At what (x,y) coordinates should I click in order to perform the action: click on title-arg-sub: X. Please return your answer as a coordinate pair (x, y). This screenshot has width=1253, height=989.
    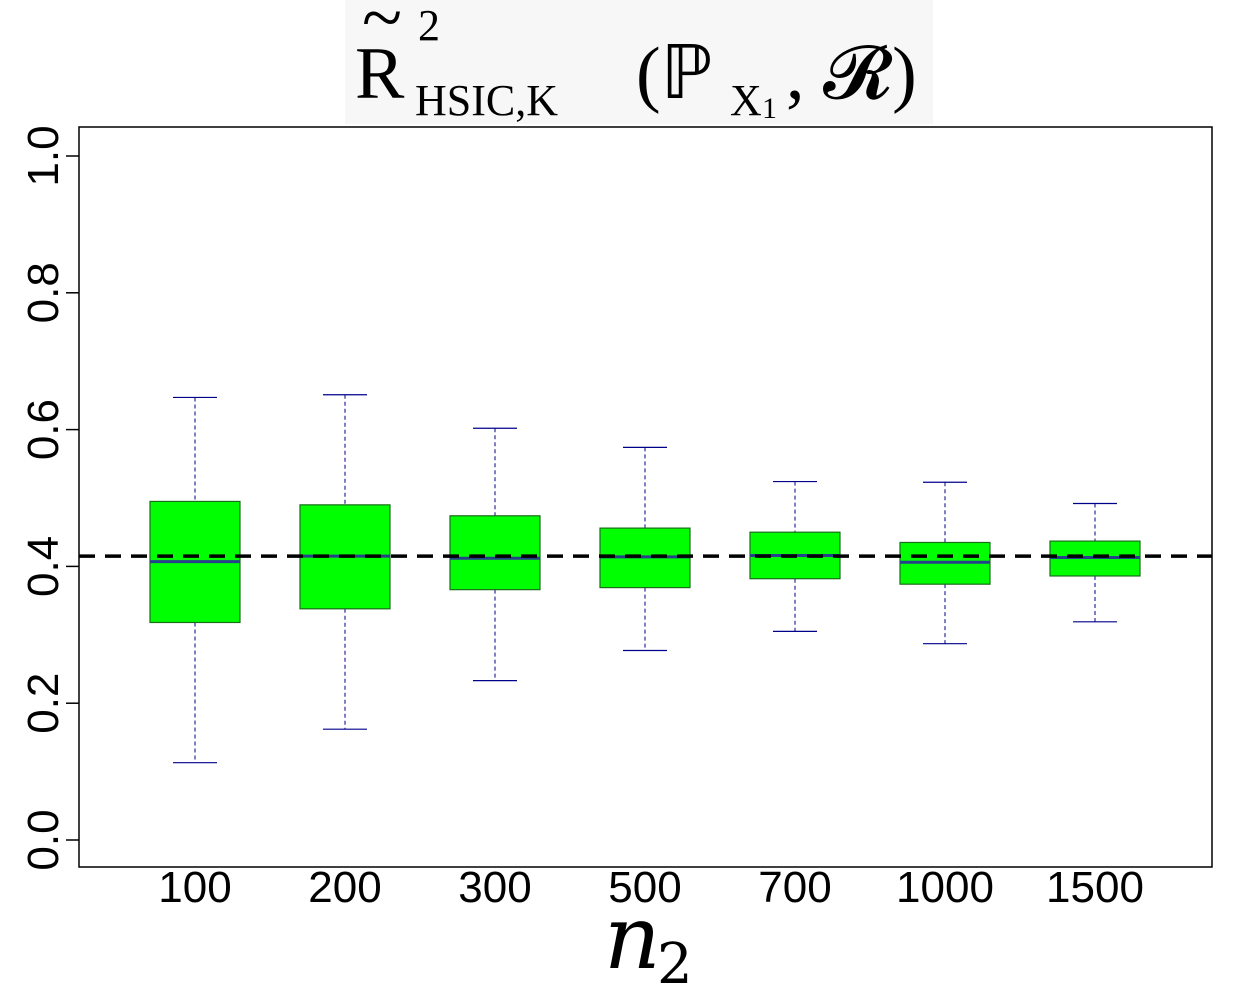
    Looking at the image, I should click on (746, 100).